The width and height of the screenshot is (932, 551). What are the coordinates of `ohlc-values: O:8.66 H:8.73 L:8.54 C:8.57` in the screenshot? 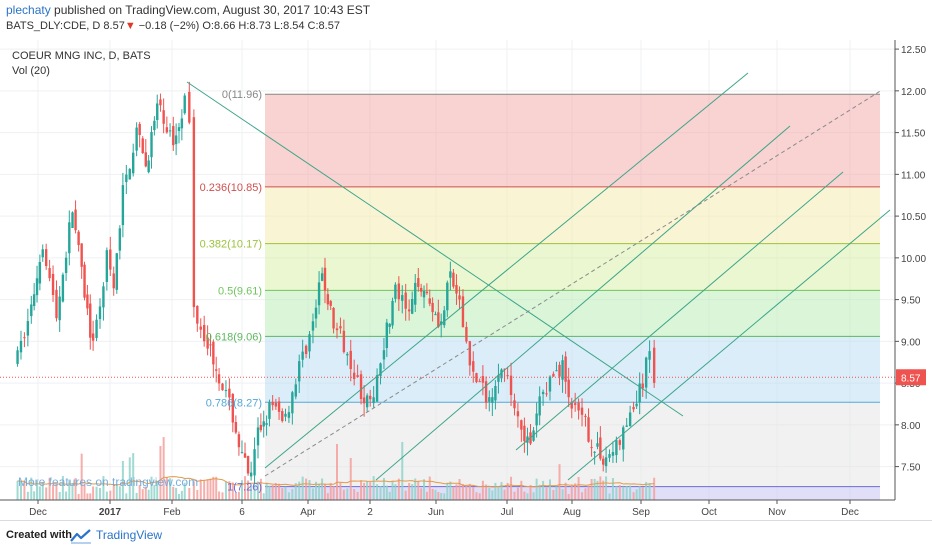 It's located at (269, 26).